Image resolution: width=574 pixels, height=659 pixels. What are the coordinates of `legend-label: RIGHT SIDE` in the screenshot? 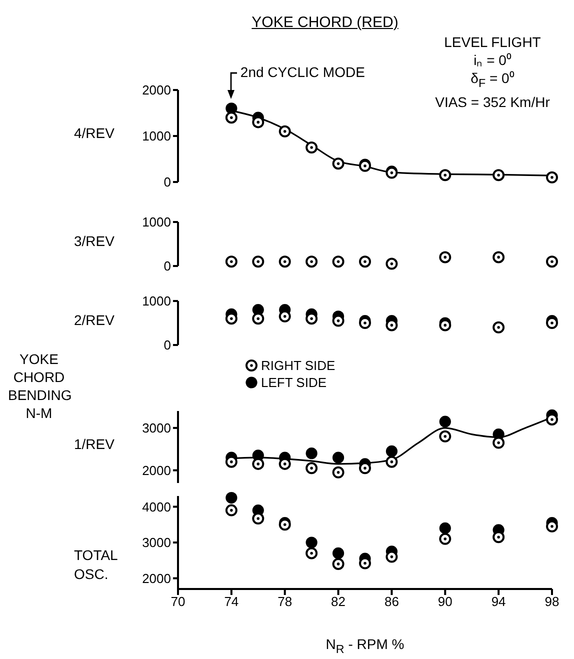 It's located at (298, 365).